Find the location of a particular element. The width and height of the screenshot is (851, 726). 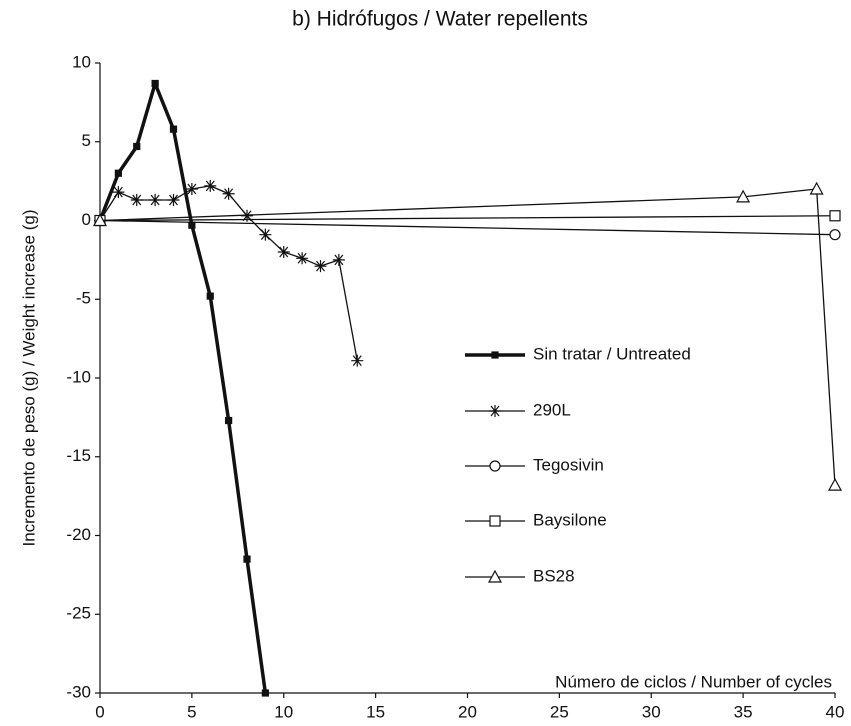

x-tick-label: 20 is located at coordinates (467, 711).